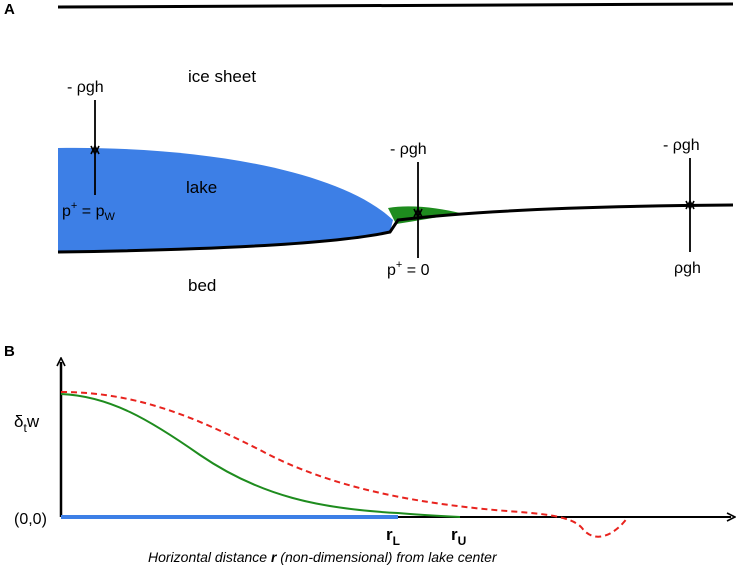 Image resolution: width=737 pixels, height=570 pixels. What do you see at coordinates (88, 211) in the screenshot?
I see `p-plus-left-label: p+ = pW` at bounding box center [88, 211].